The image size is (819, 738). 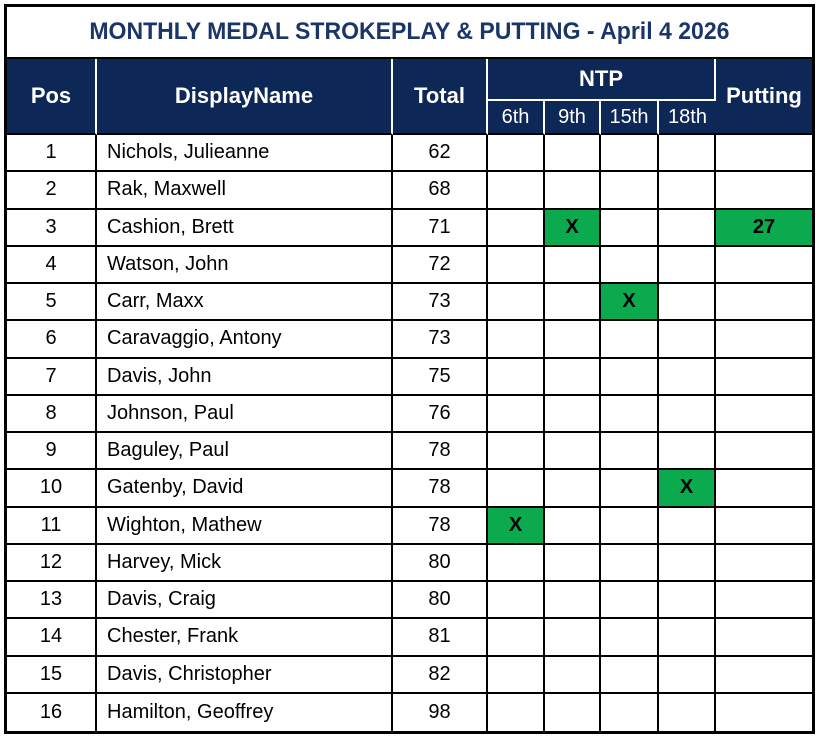 What do you see at coordinates (245, 303) in the screenshot?
I see `name-cell: Carr, Maxx` at bounding box center [245, 303].